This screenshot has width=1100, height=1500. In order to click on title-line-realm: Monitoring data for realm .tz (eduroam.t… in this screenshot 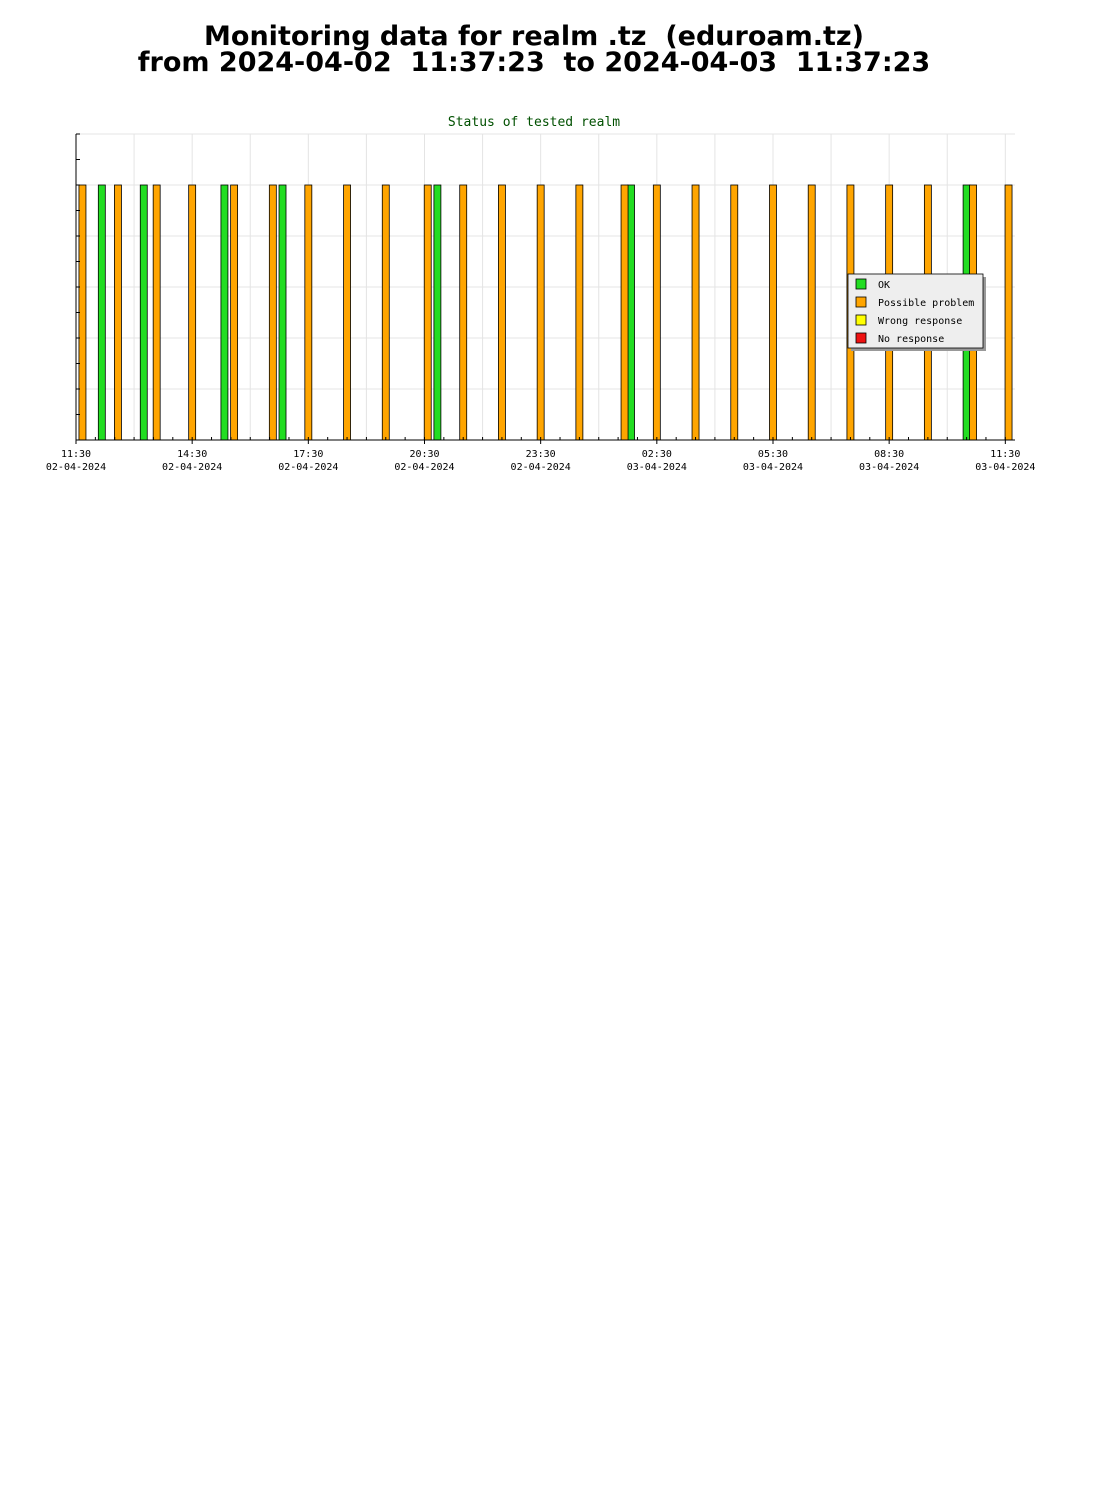, I will do `click(534, 36)`.